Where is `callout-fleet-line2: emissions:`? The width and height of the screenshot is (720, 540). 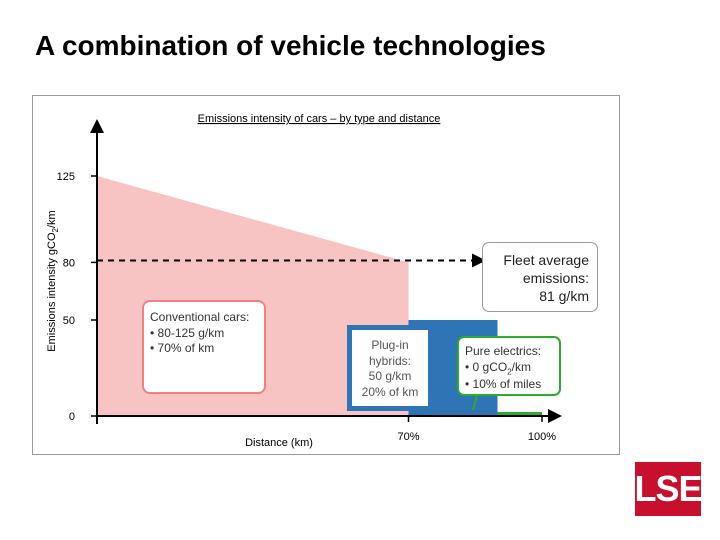 callout-fleet-line2: emissions: is located at coordinates (555, 278).